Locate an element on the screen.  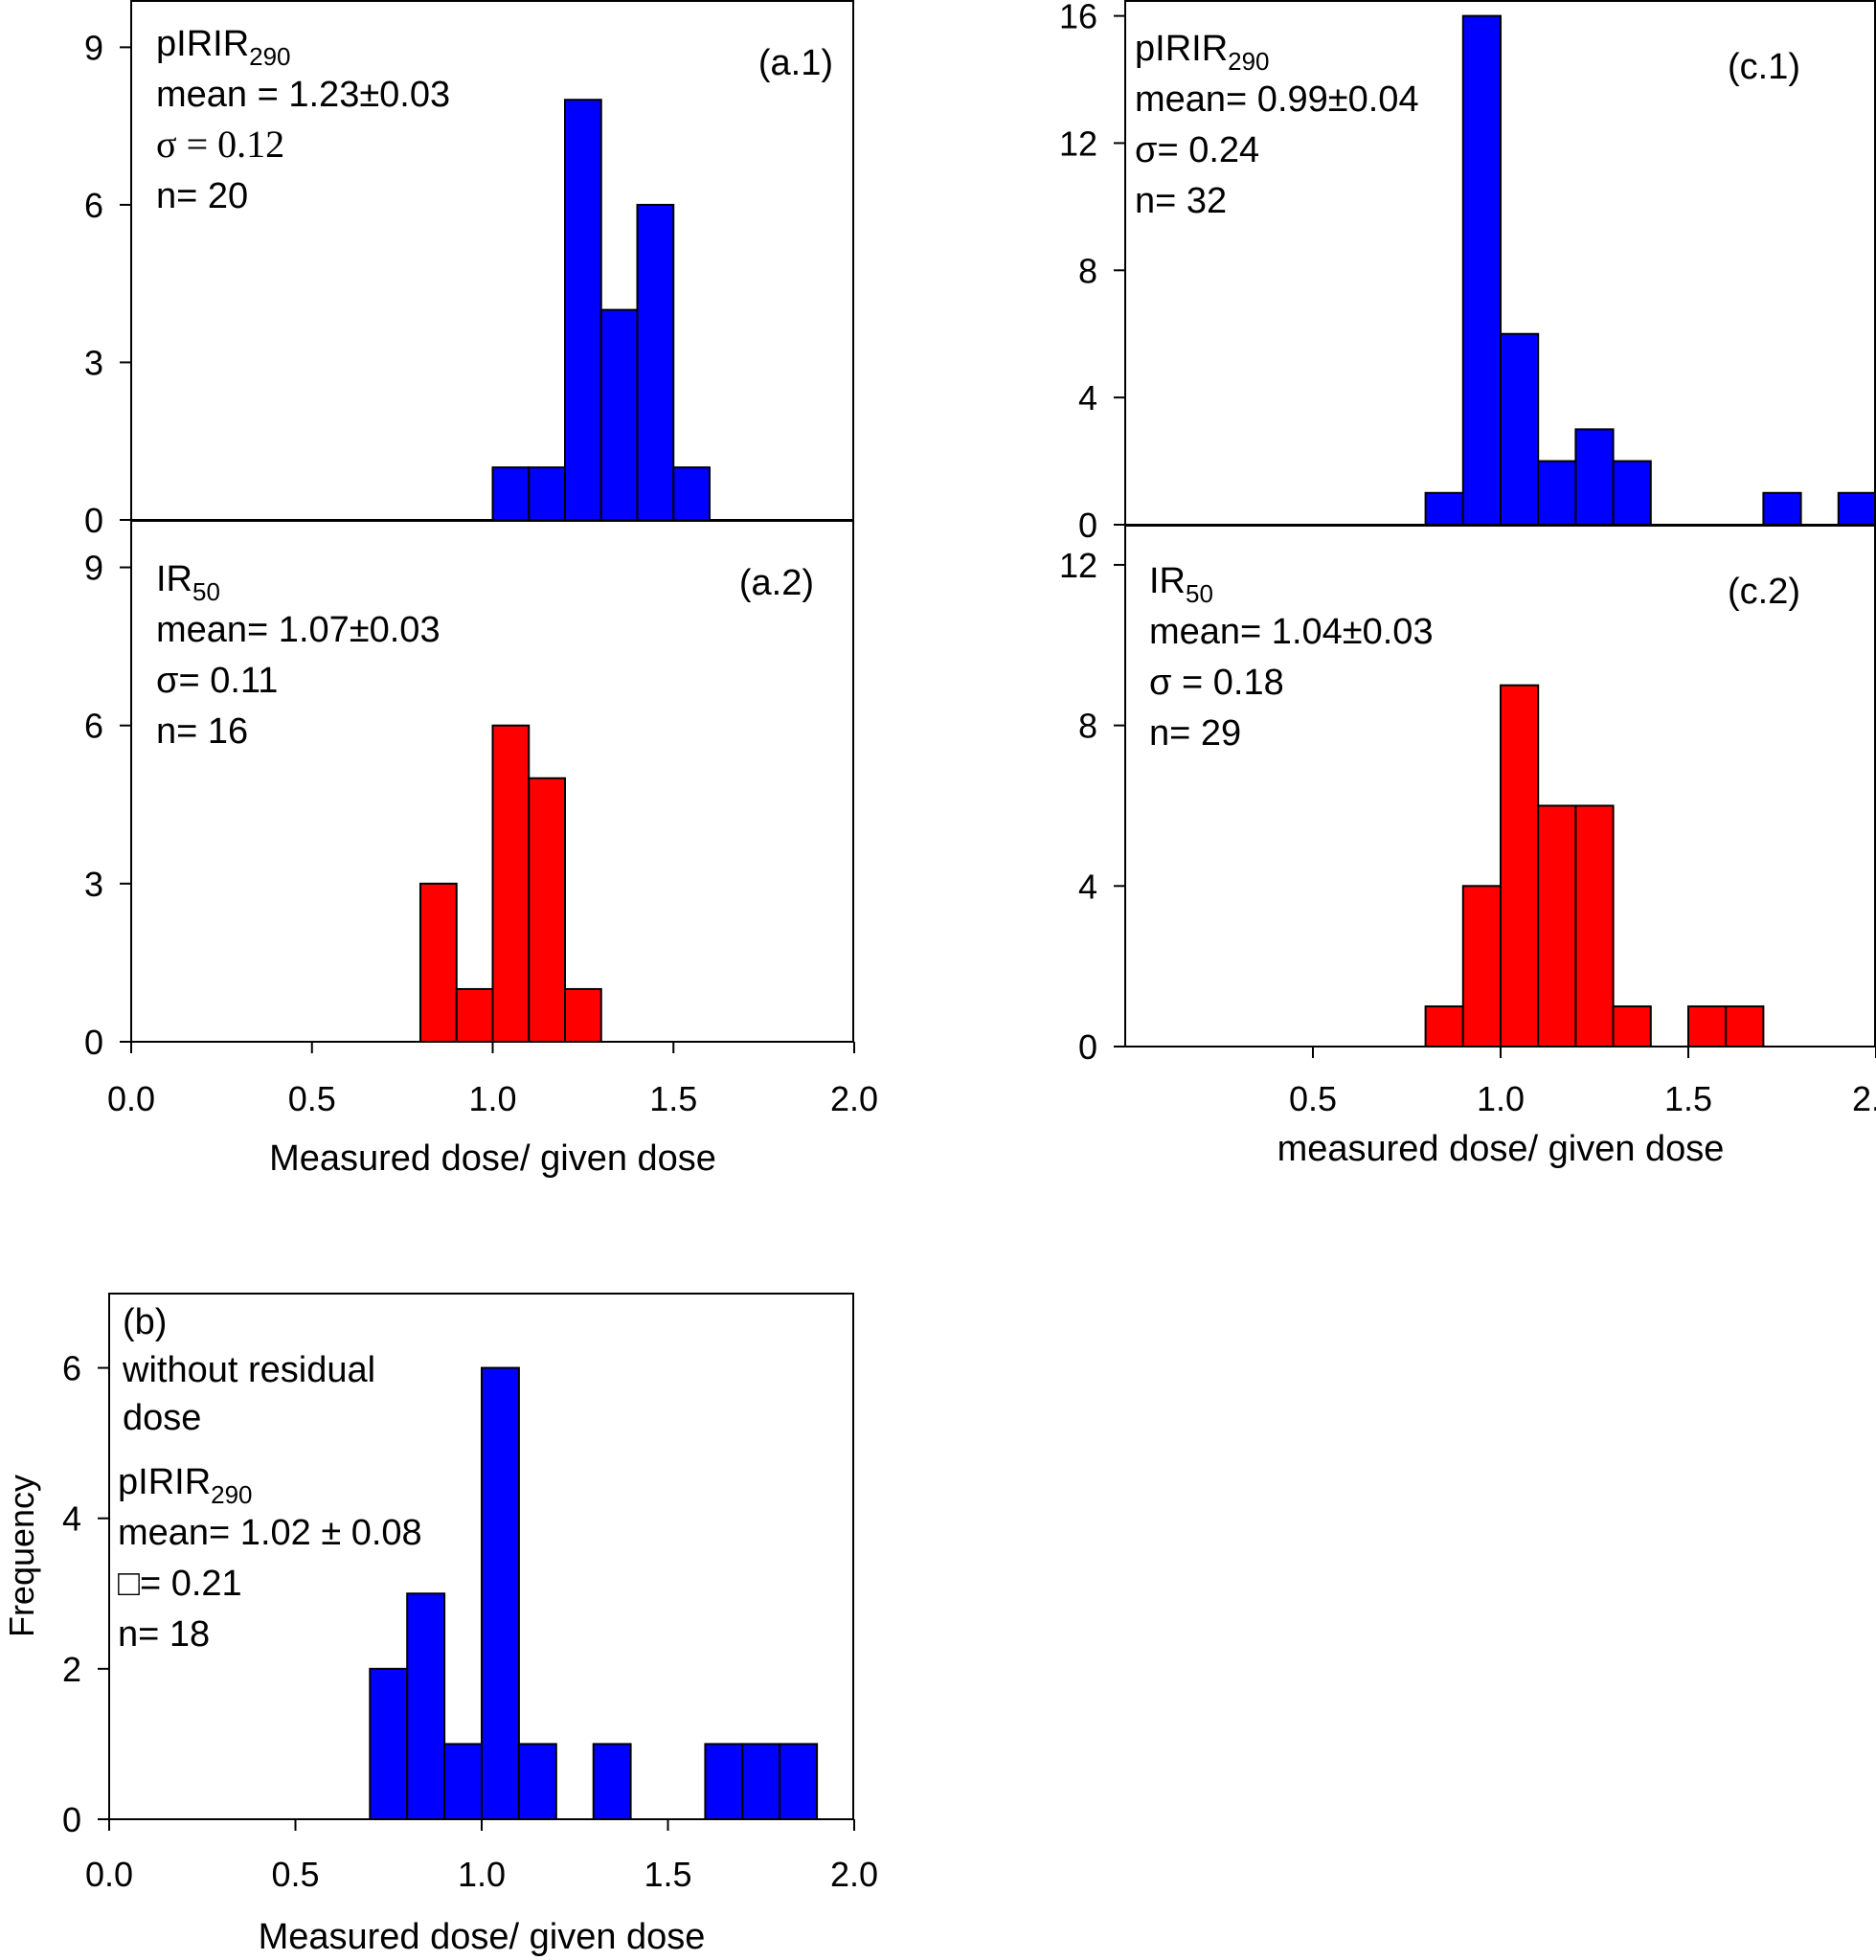
stats-line-c1-1: σ= 0.24 is located at coordinates (1197, 150).